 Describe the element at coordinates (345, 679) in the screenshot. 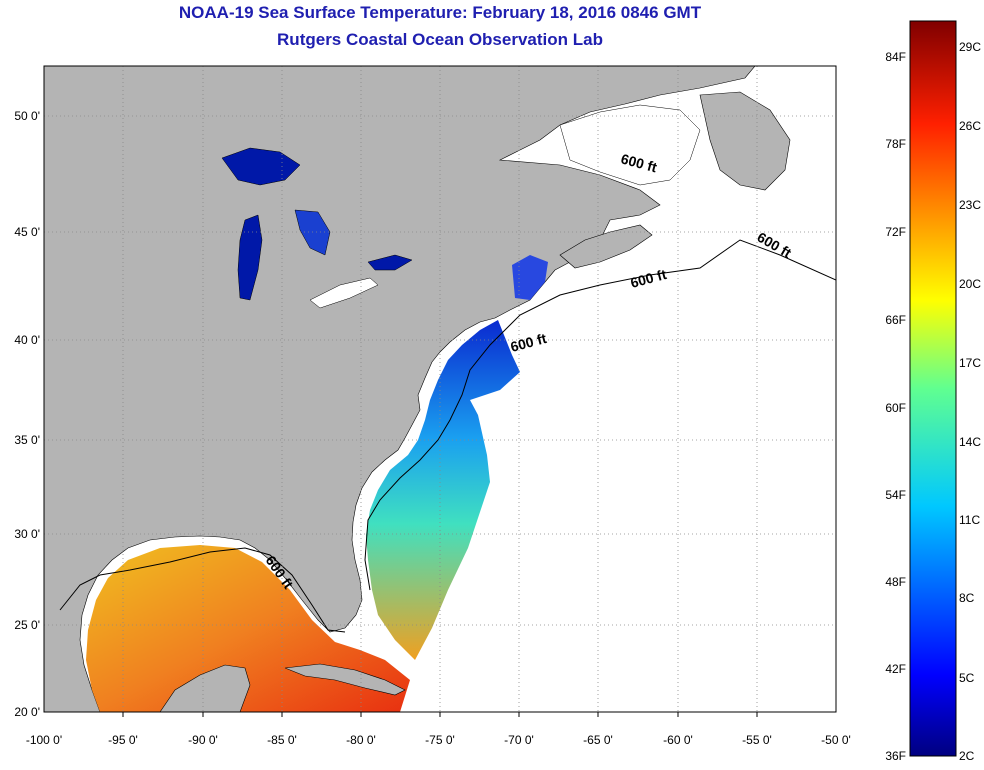

I see `land-cuba` at that location.